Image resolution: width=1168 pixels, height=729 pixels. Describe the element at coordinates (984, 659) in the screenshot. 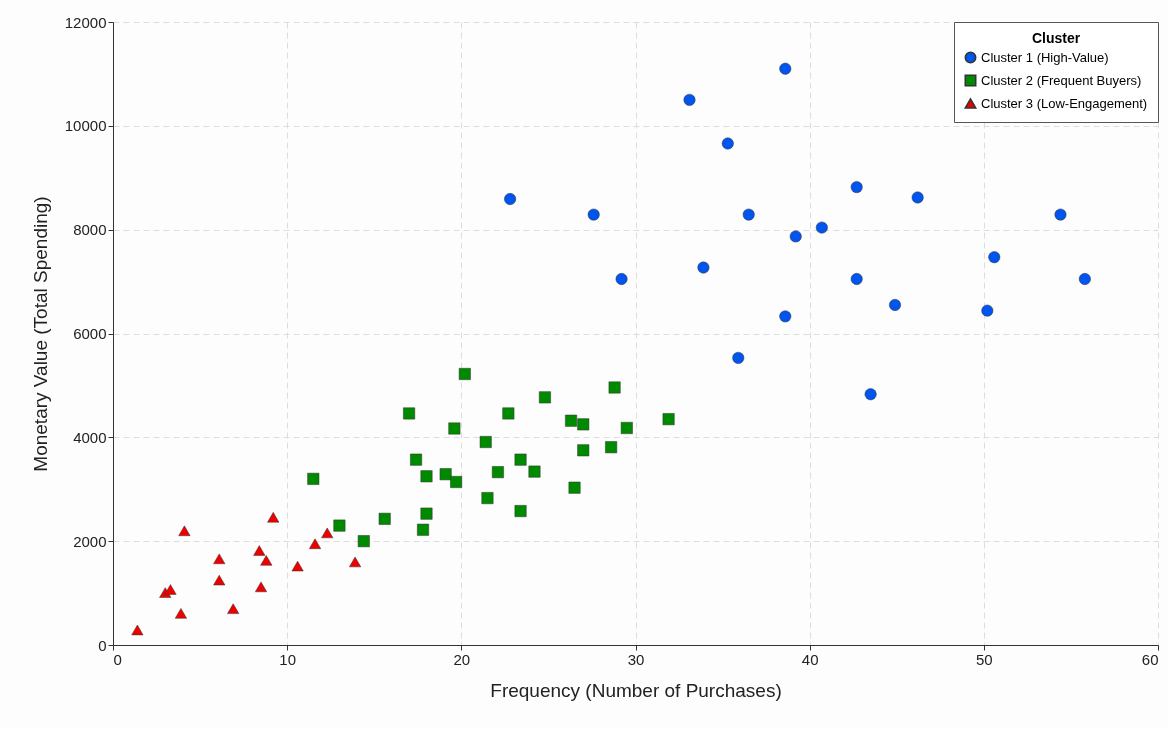

I see `x-tick-label: 50` at that location.